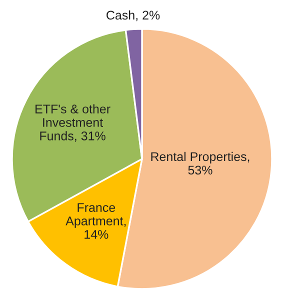 The image size is (284, 293). What do you see at coordinates (133, 16) in the screenshot?
I see `slice-label: Cash, 2%` at bounding box center [133, 16].